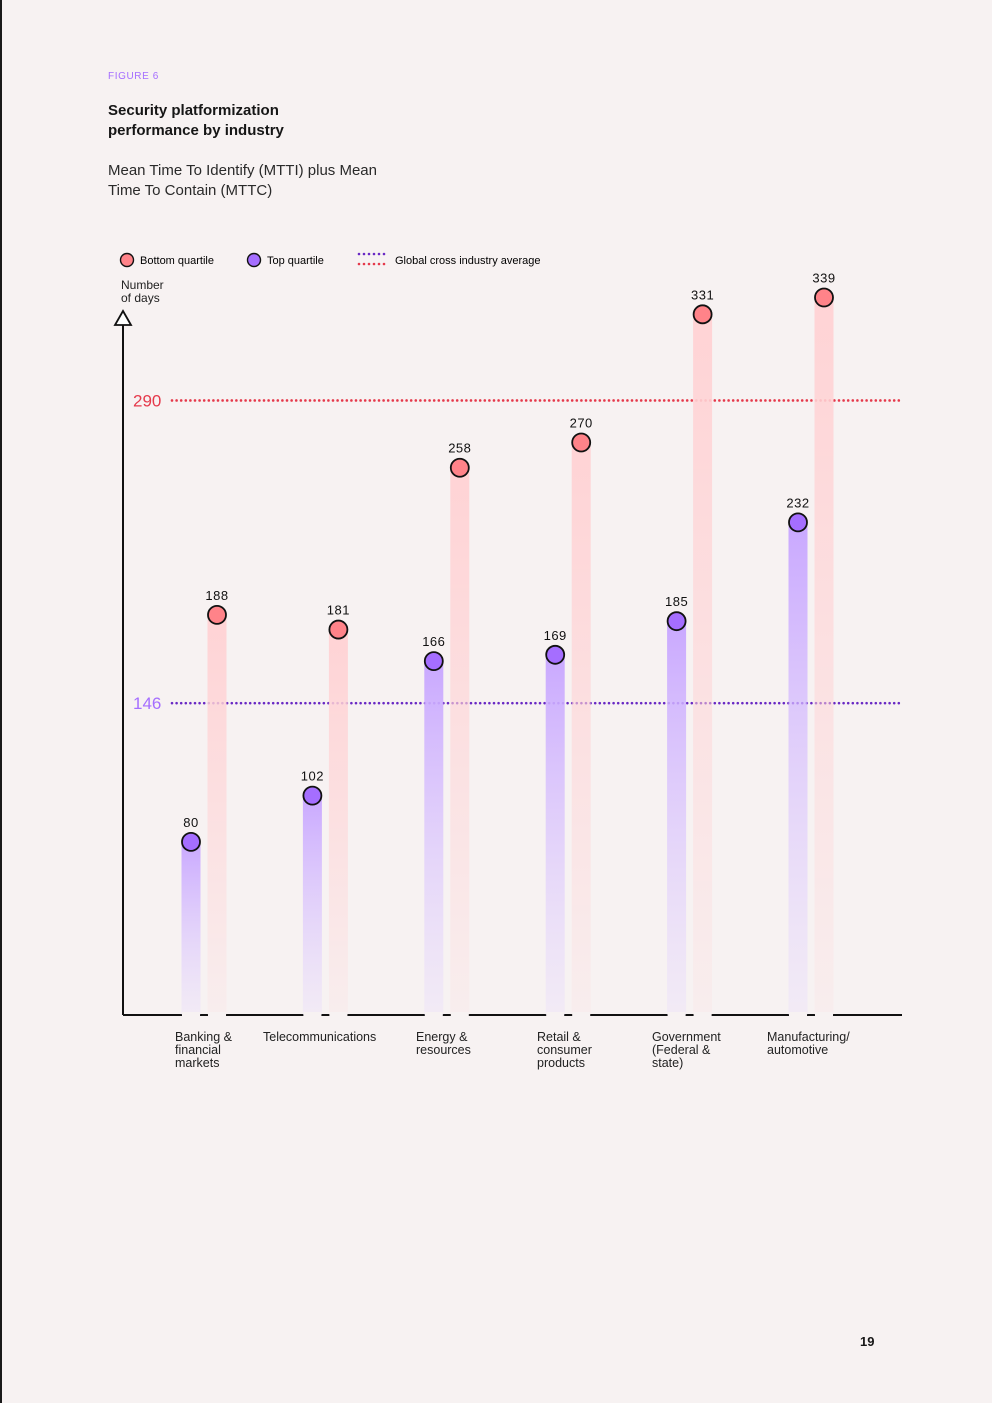  I want to click on category-label: Retail & consumer products, so click(564, 1050).